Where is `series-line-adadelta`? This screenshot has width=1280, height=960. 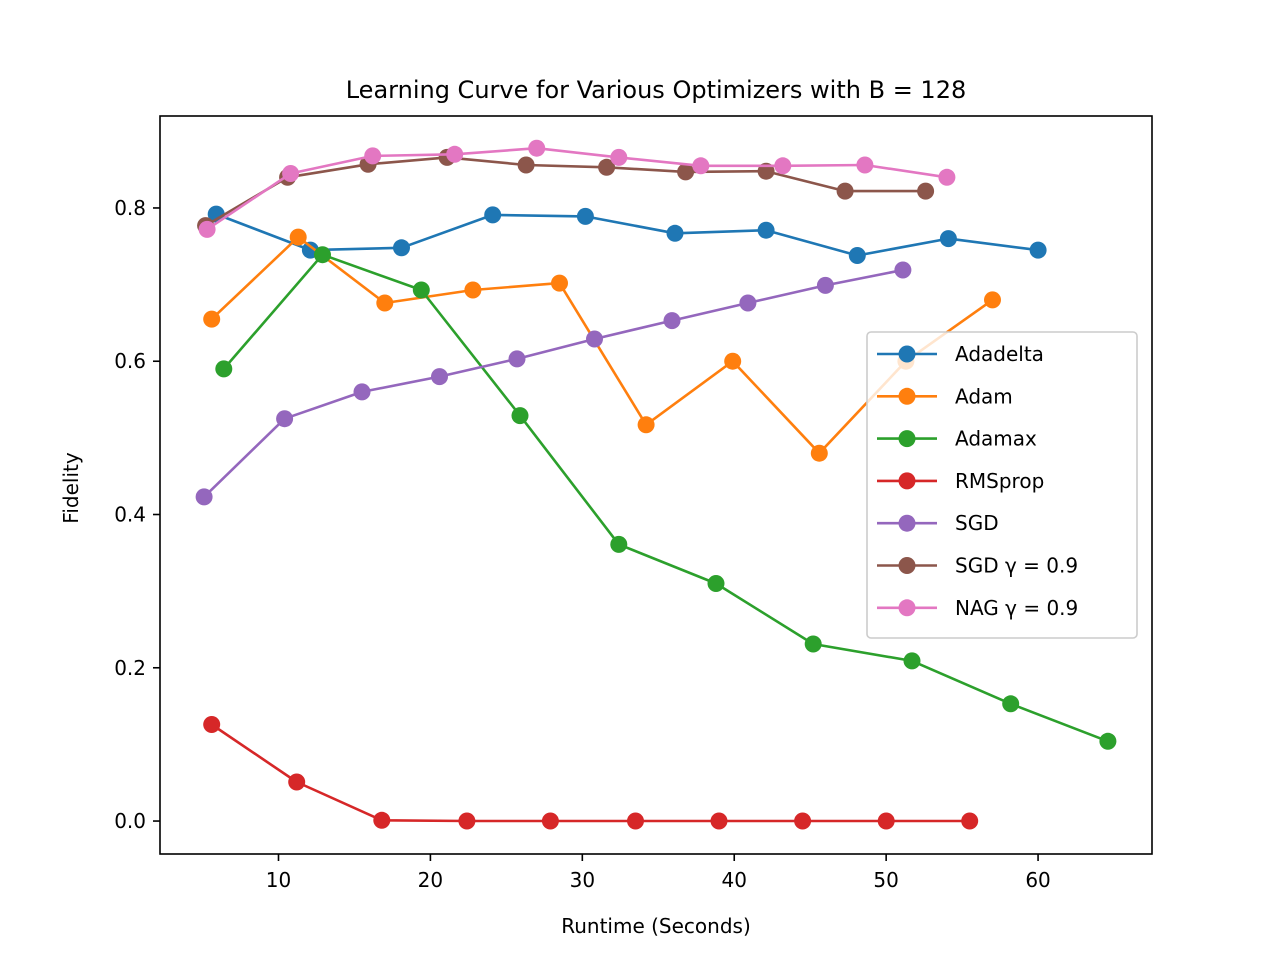
series-line-adadelta is located at coordinates (627, 234).